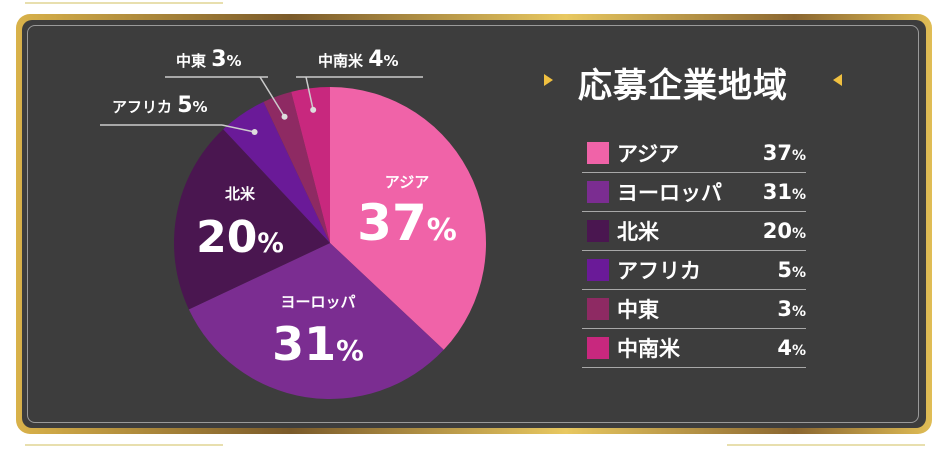 The height and width of the screenshot is (450, 950). What do you see at coordinates (638, 232) in the screenshot?
I see `legend-label: 北米` at bounding box center [638, 232].